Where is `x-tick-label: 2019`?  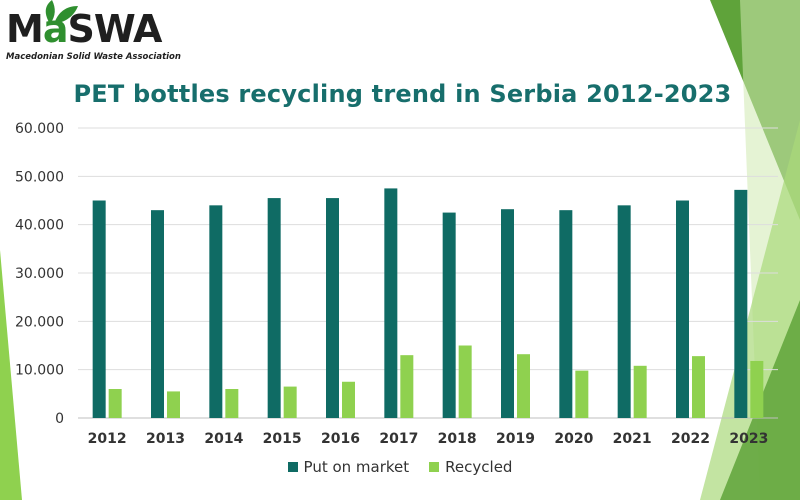
x-tick-label: 2019 is located at coordinates (515, 439).